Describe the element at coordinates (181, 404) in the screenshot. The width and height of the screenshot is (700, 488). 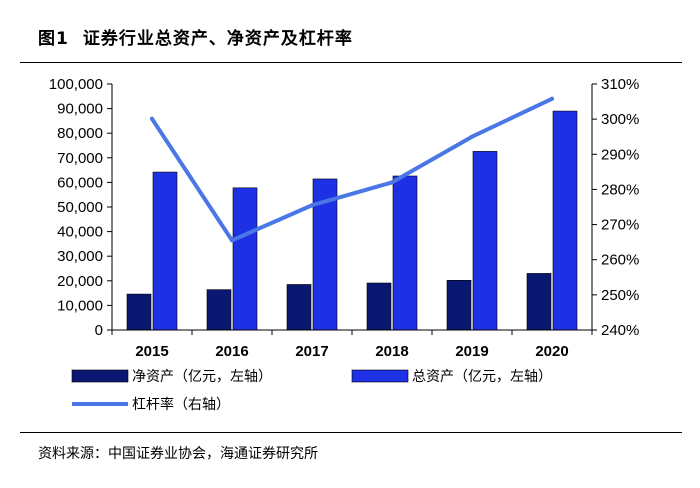
I see `legend-leverage-label: 杠杆率（右轴）` at that location.